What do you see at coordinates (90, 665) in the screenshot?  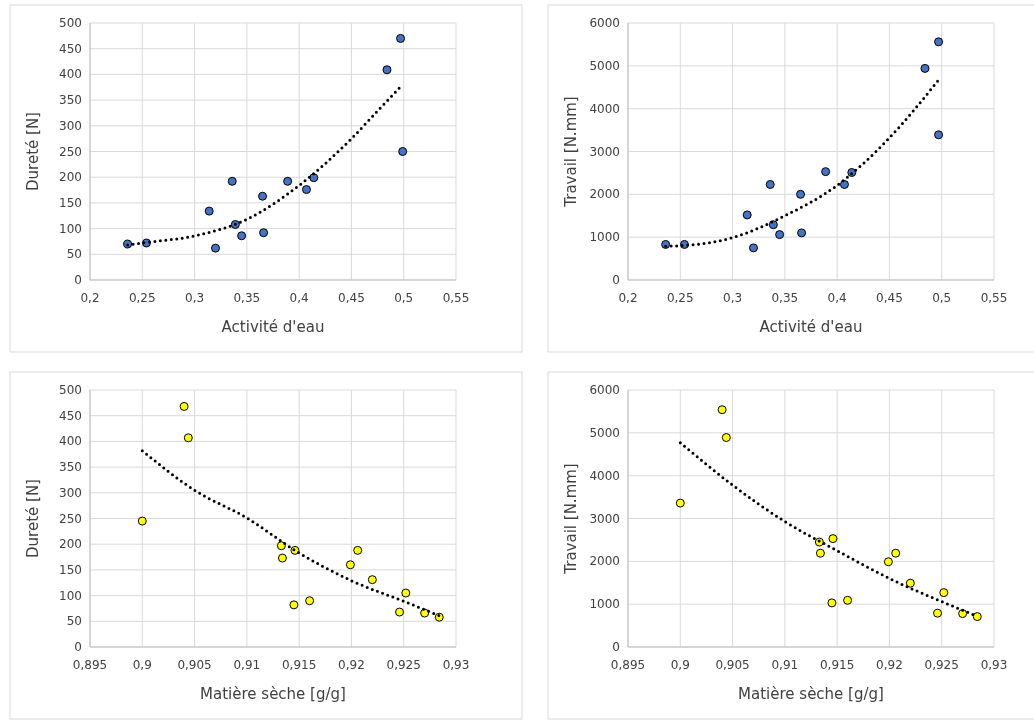 I see `x-tick-label: 0,895` at bounding box center [90, 665].